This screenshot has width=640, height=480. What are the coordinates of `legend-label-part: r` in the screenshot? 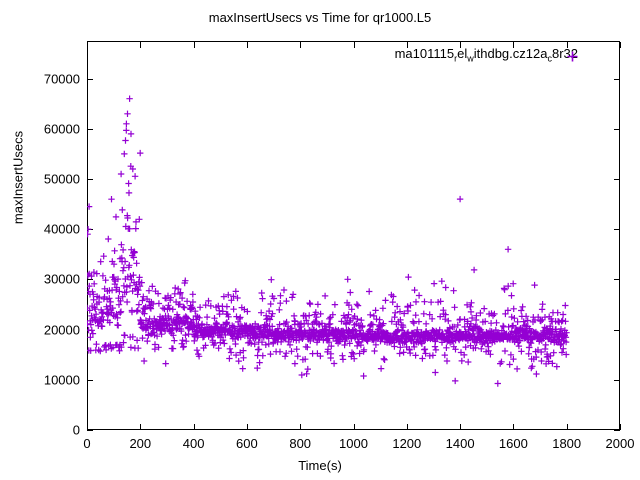 It's located at (456, 58).